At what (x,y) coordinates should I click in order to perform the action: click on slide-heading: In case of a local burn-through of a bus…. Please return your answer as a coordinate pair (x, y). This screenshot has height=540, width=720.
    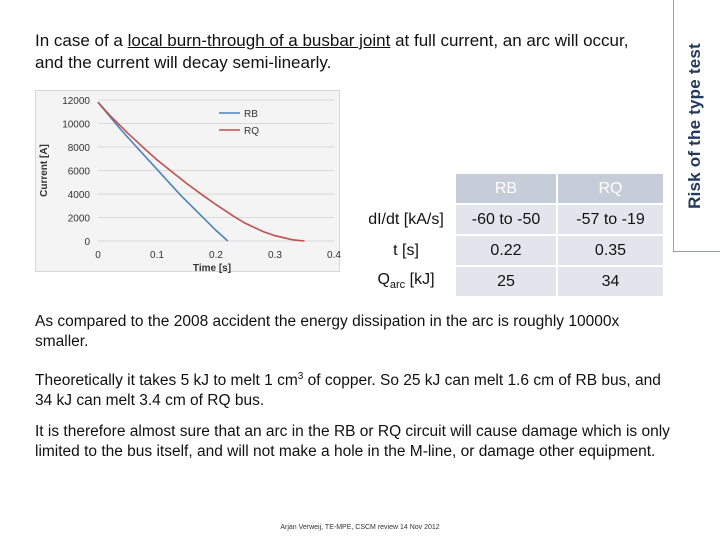
    Looking at the image, I should click on (335, 52).